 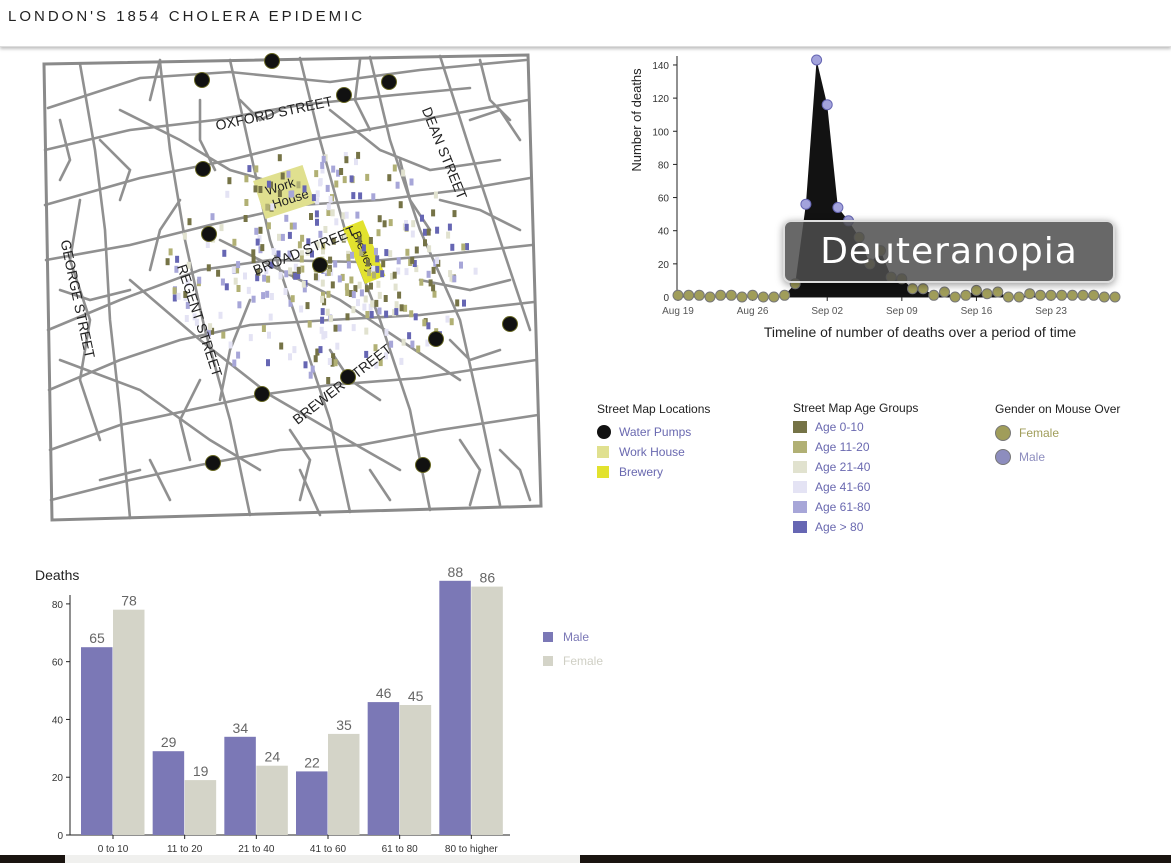 I want to click on color-mode-badge: Deuteranopia, so click(x=949, y=251).